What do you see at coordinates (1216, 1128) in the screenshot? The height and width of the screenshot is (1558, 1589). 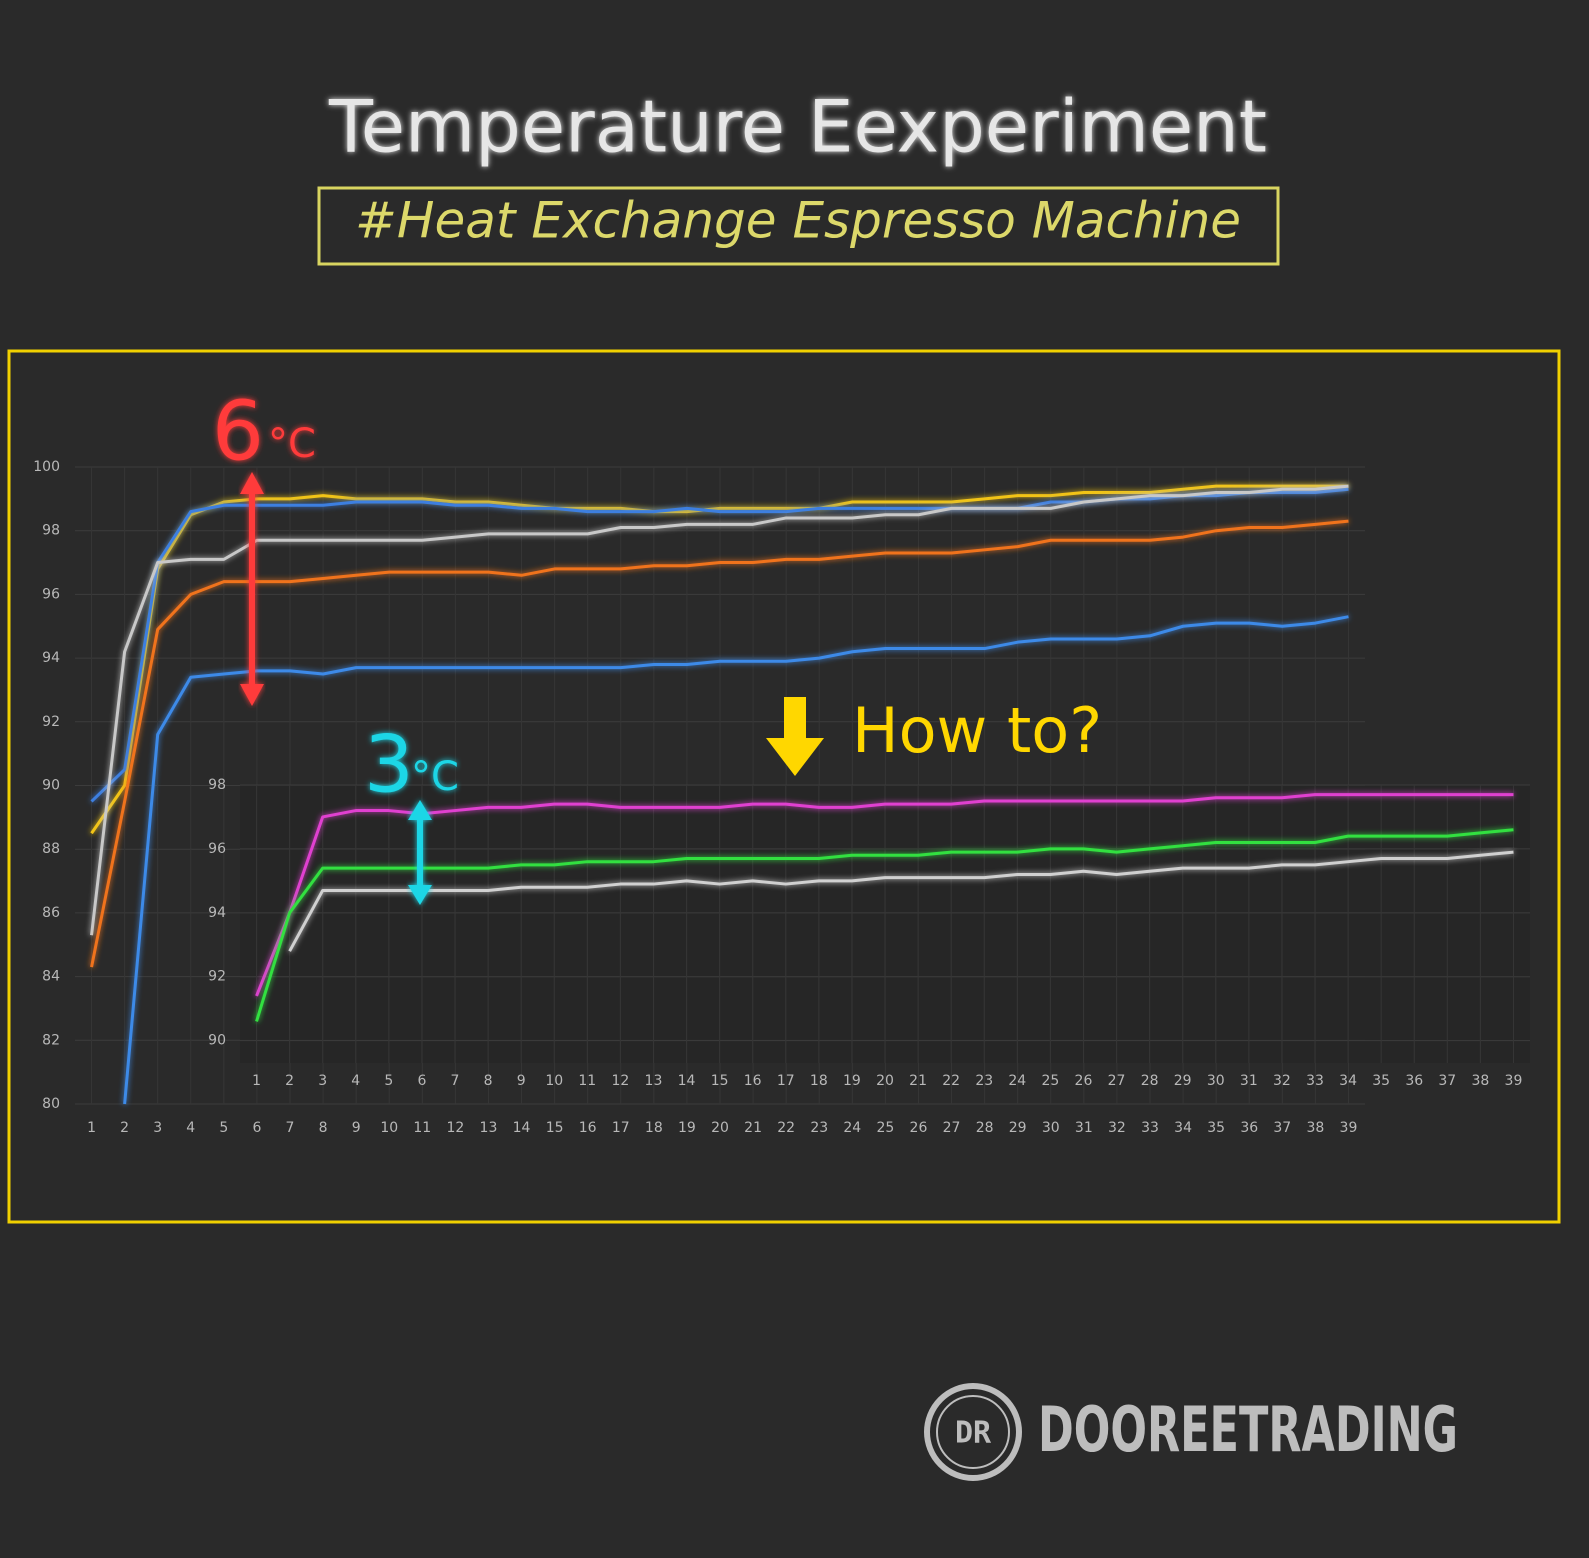 I see `x-tick-label: 35` at bounding box center [1216, 1128].